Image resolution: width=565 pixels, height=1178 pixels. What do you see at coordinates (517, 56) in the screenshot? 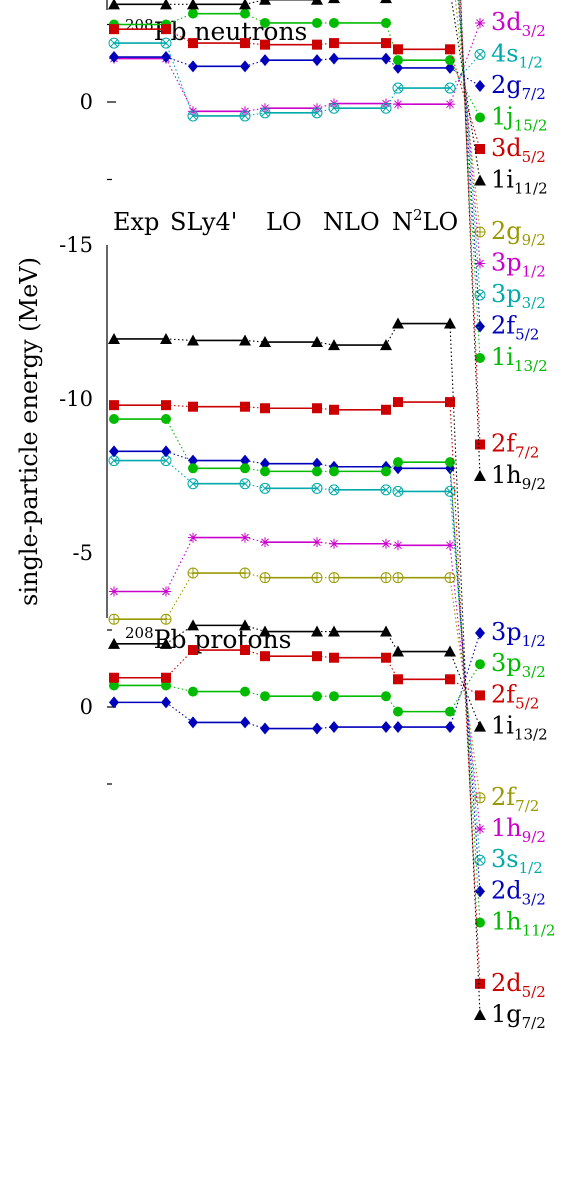
I see `series-label: 4s1/2` at bounding box center [517, 56].